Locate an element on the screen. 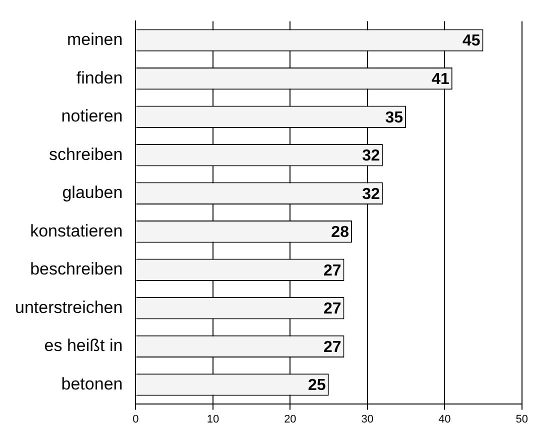 This screenshot has height=437, width=539. x-tick-label: 20 is located at coordinates (290, 419).